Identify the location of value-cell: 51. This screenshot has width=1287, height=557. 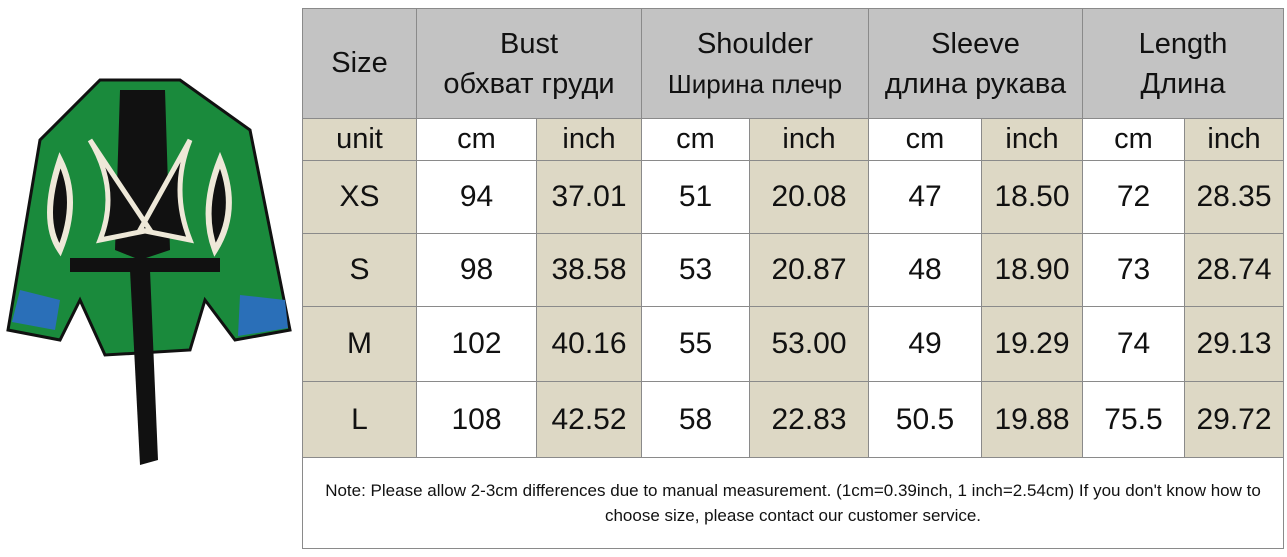
(695, 197).